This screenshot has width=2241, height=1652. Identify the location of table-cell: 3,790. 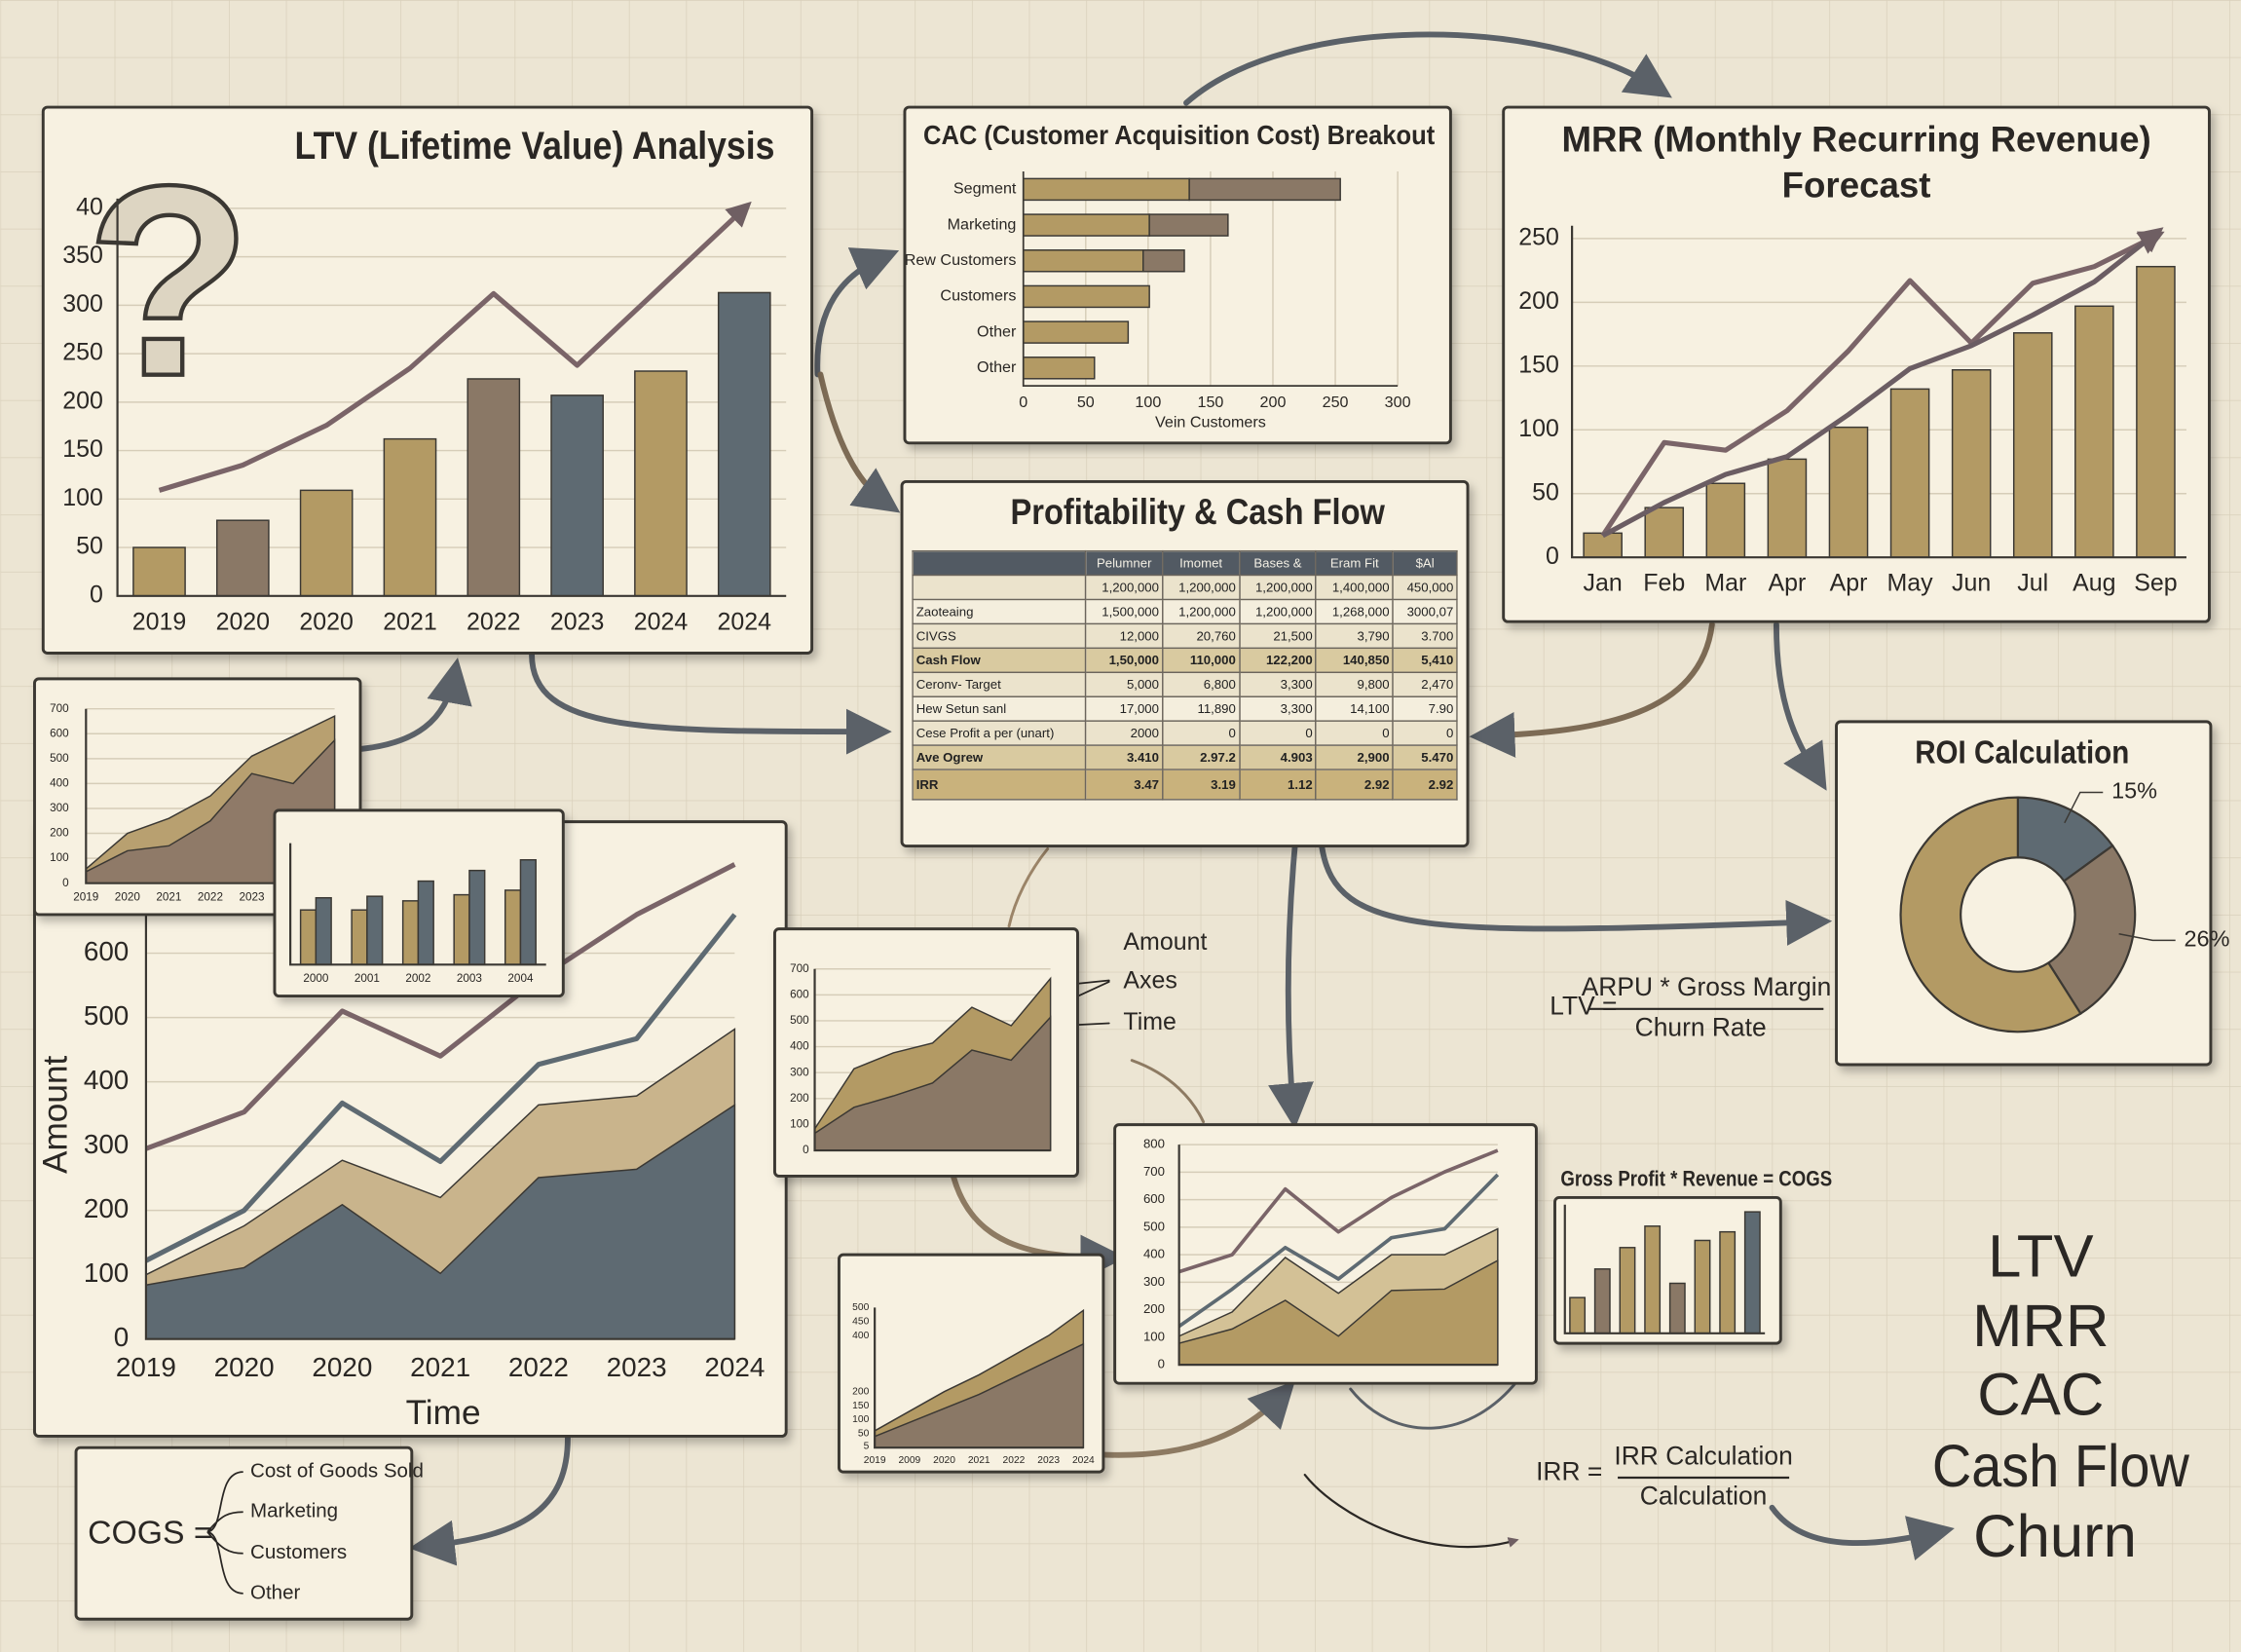
(1355, 636).